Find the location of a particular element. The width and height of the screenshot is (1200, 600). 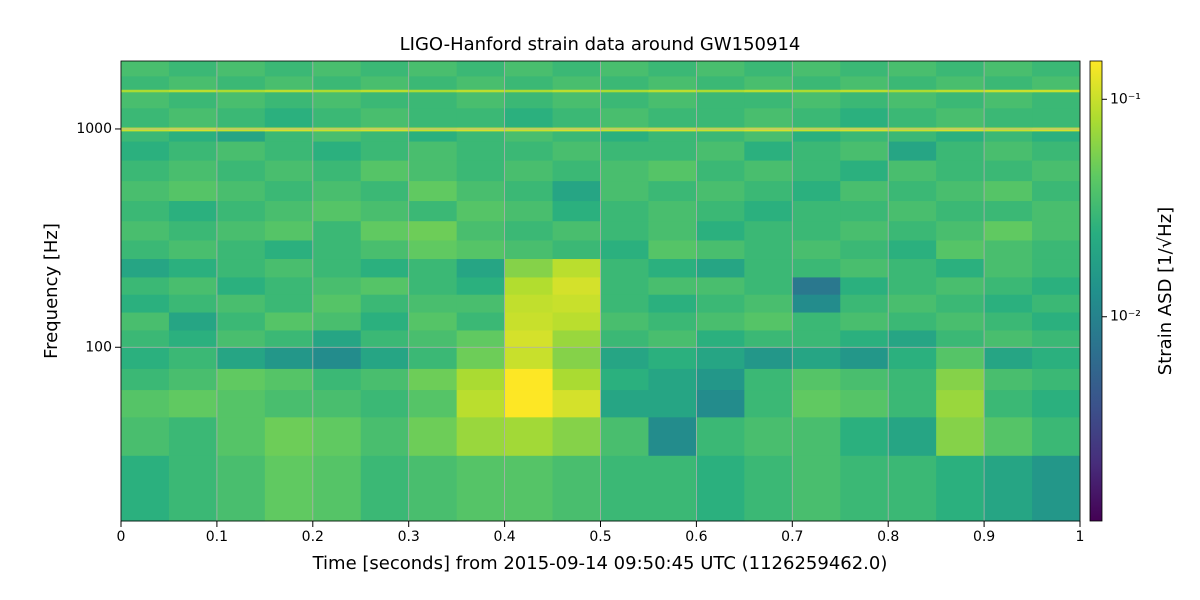

y-axis-label: Frequency [Hz] is located at coordinates (51, 291).